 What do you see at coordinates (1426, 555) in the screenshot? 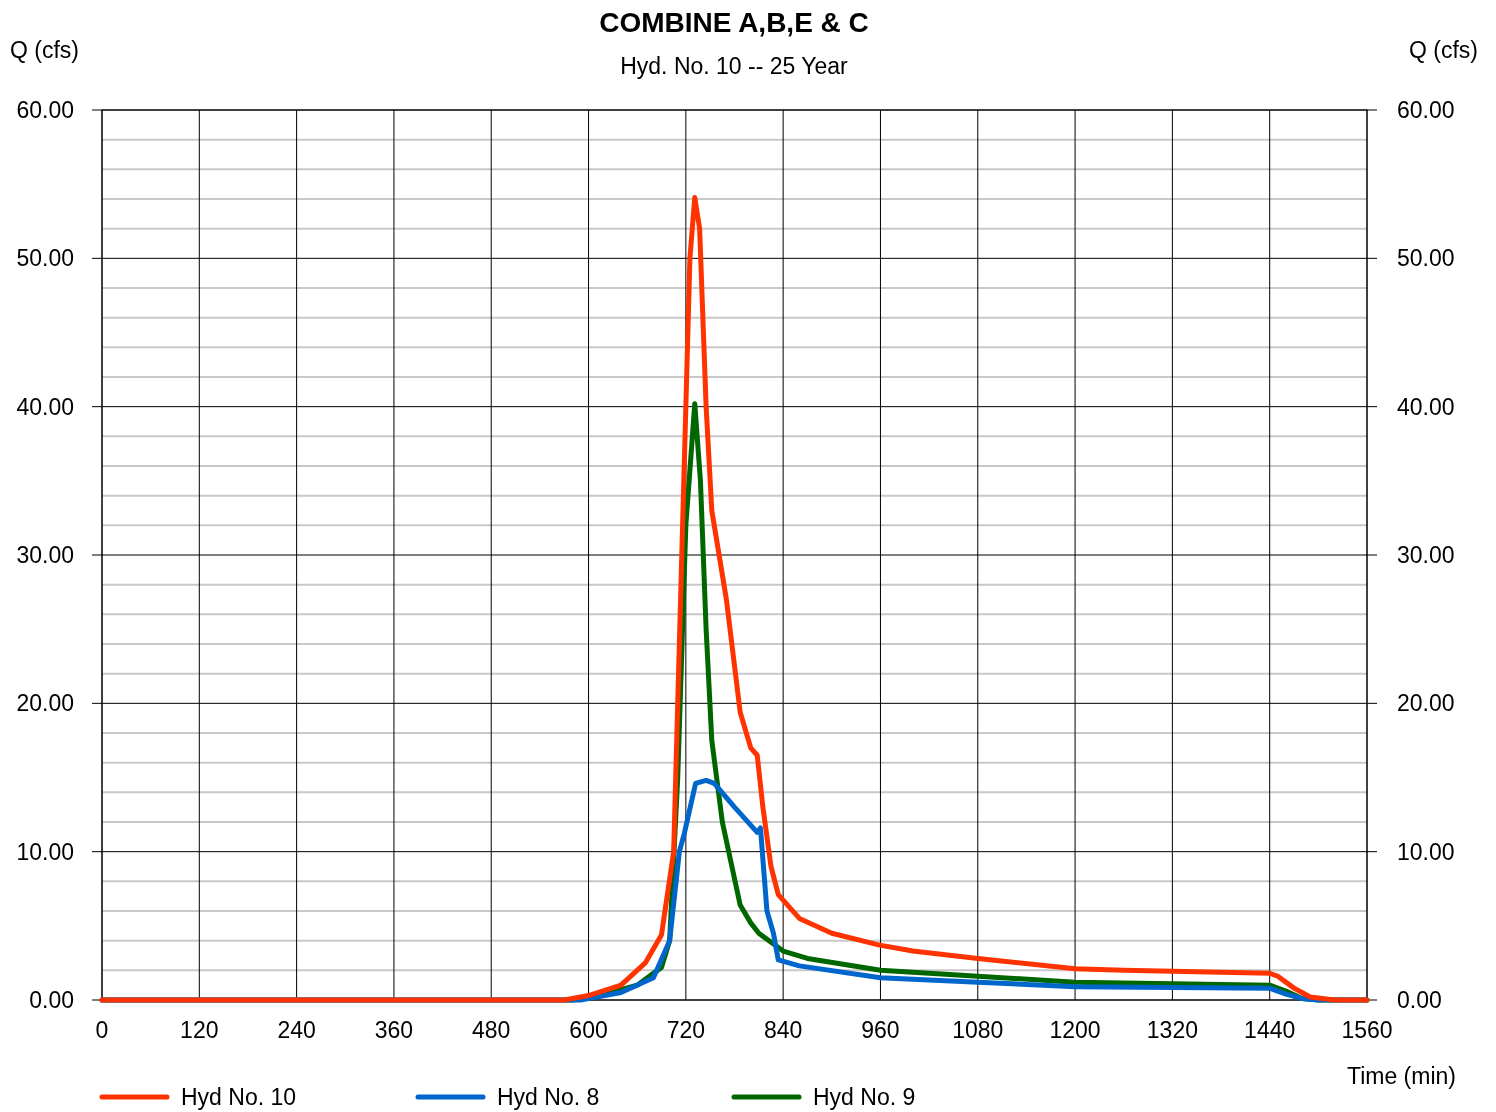
I see `y2-tick-label: 30.00` at bounding box center [1426, 555].